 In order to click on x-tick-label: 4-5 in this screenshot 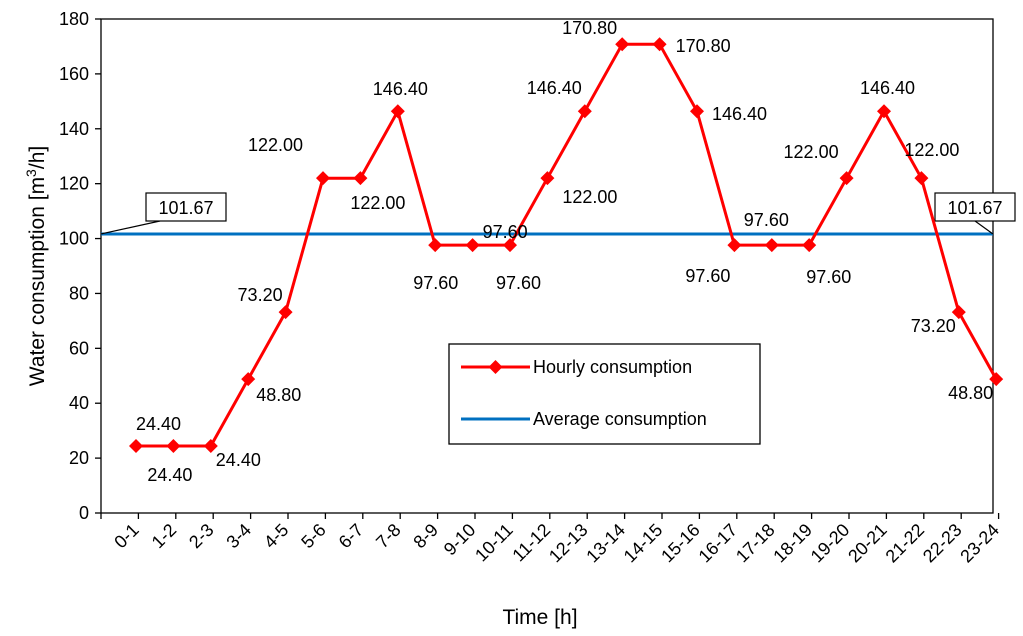, I will do `click(276, 536)`.